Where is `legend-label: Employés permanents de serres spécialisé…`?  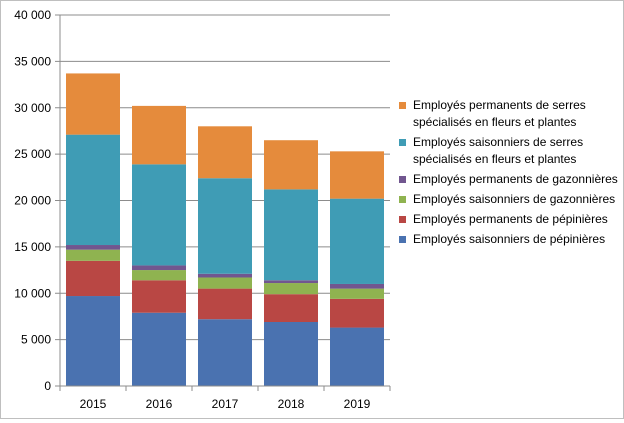
legend-label: Employés permanents de serres spécialisé… is located at coordinates (499, 113).